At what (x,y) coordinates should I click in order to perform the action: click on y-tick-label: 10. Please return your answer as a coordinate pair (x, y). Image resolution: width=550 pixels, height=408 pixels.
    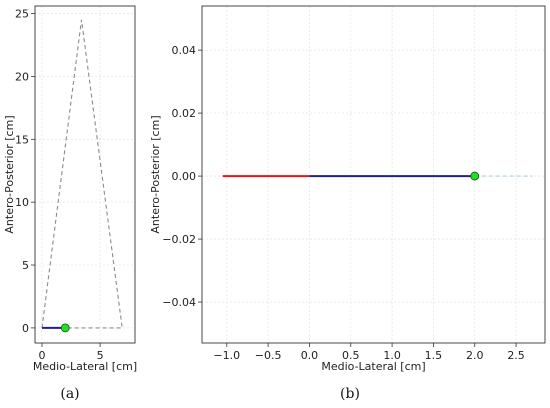
    Looking at the image, I should click on (22, 202).